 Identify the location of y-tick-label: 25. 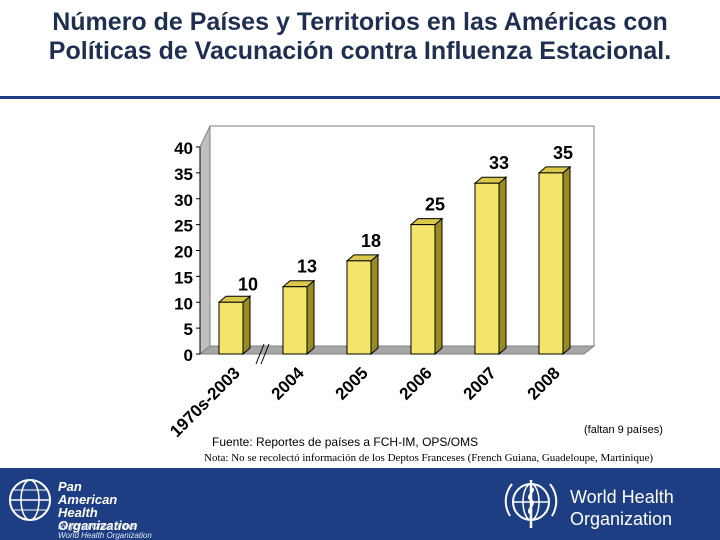
(183, 226).